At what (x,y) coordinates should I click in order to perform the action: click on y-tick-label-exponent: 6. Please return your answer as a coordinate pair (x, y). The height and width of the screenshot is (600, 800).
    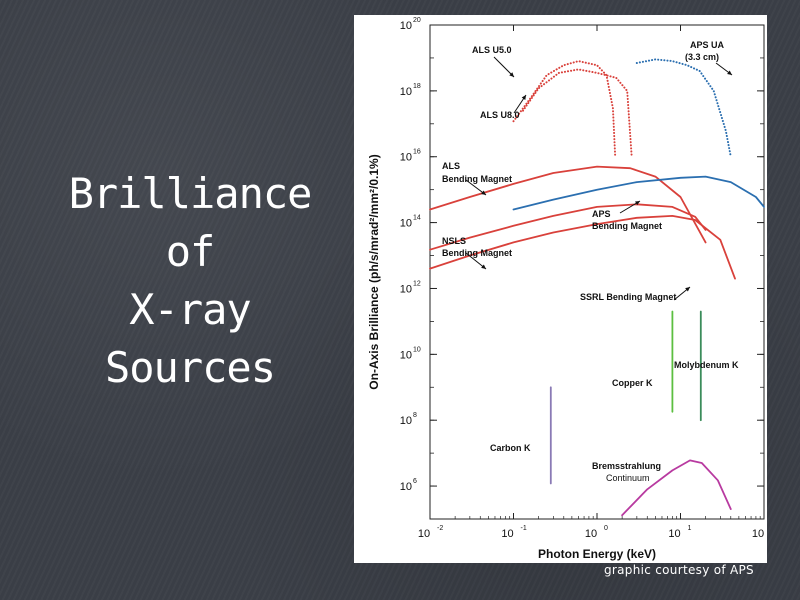
    Looking at the image, I should click on (415, 481).